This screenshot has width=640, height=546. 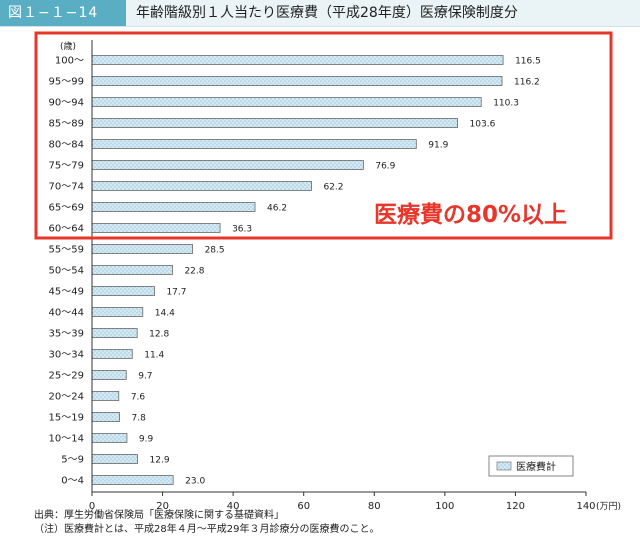 What do you see at coordinates (66, 166) in the screenshot?
I see `category-label: 75～79` at bounding box center [66, 166].